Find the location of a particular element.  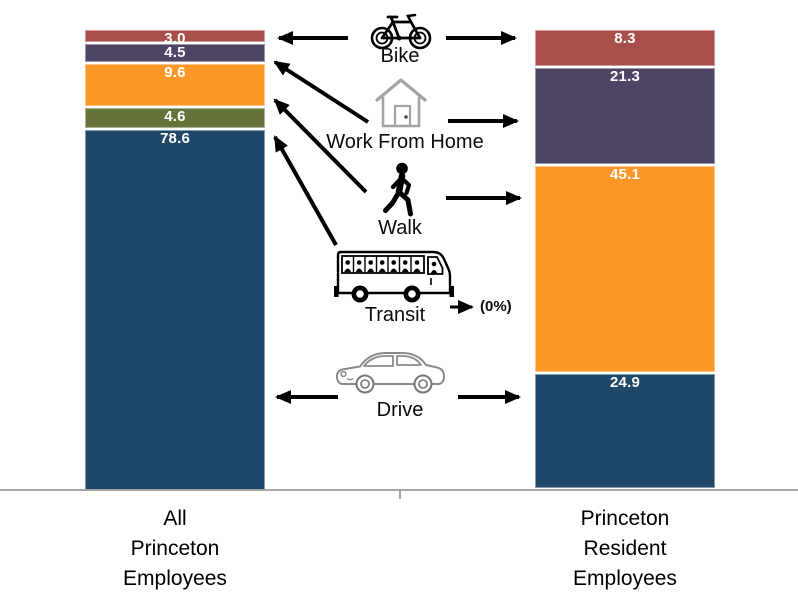

category-label-resident-employees: Princeton Resident Employees is located at coordinates (625, 549).